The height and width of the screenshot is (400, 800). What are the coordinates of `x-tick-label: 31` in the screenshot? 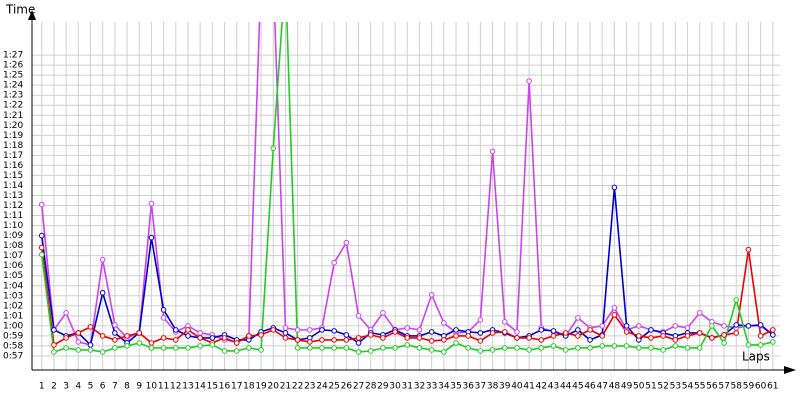 It's located at (407, 387).